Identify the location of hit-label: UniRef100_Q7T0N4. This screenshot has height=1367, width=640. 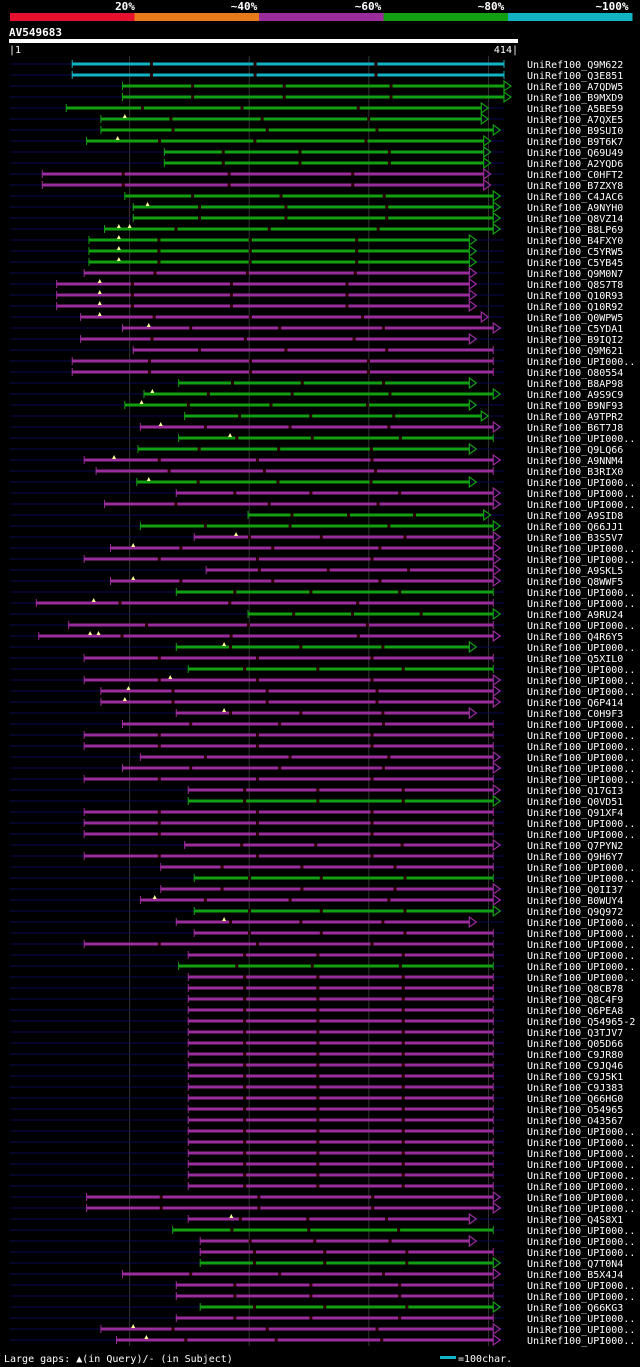
(575, 1264).